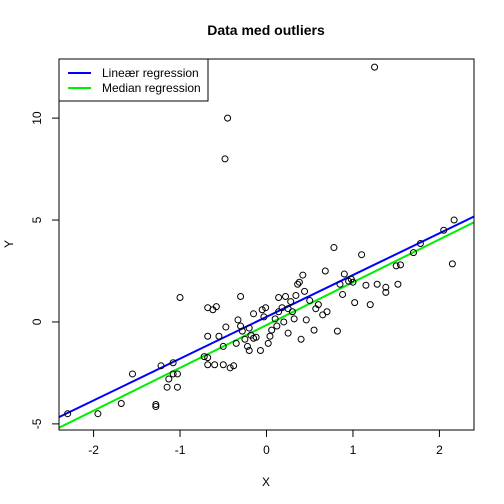 The image size is (504, 504). I want to click on legend-box, so click(133, 80).